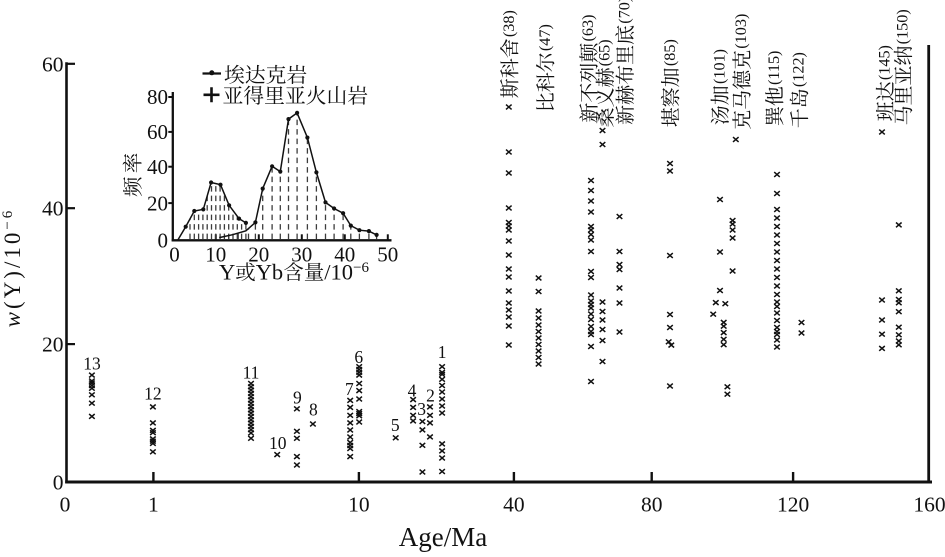 This screenshot has height=557, width=945. Describe the element at coordinates (624, 12) in the screenshot. I see `svg-text: (70)` at that location.